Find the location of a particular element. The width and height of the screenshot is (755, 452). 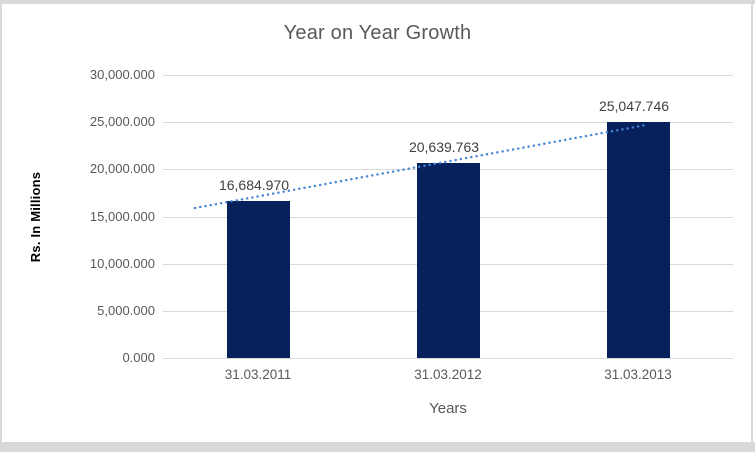

y-tick-label: 20,000.000 is located at coordinates (122, 168).